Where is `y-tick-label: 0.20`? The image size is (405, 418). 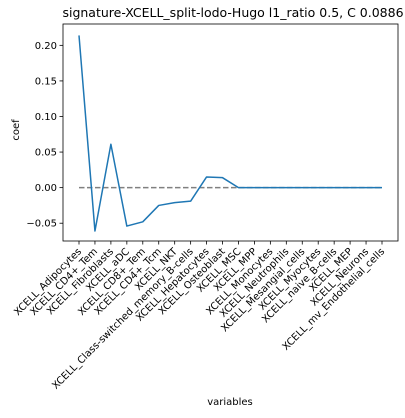 y-tick-label: 0.20 is located at coordinates (46, 46).